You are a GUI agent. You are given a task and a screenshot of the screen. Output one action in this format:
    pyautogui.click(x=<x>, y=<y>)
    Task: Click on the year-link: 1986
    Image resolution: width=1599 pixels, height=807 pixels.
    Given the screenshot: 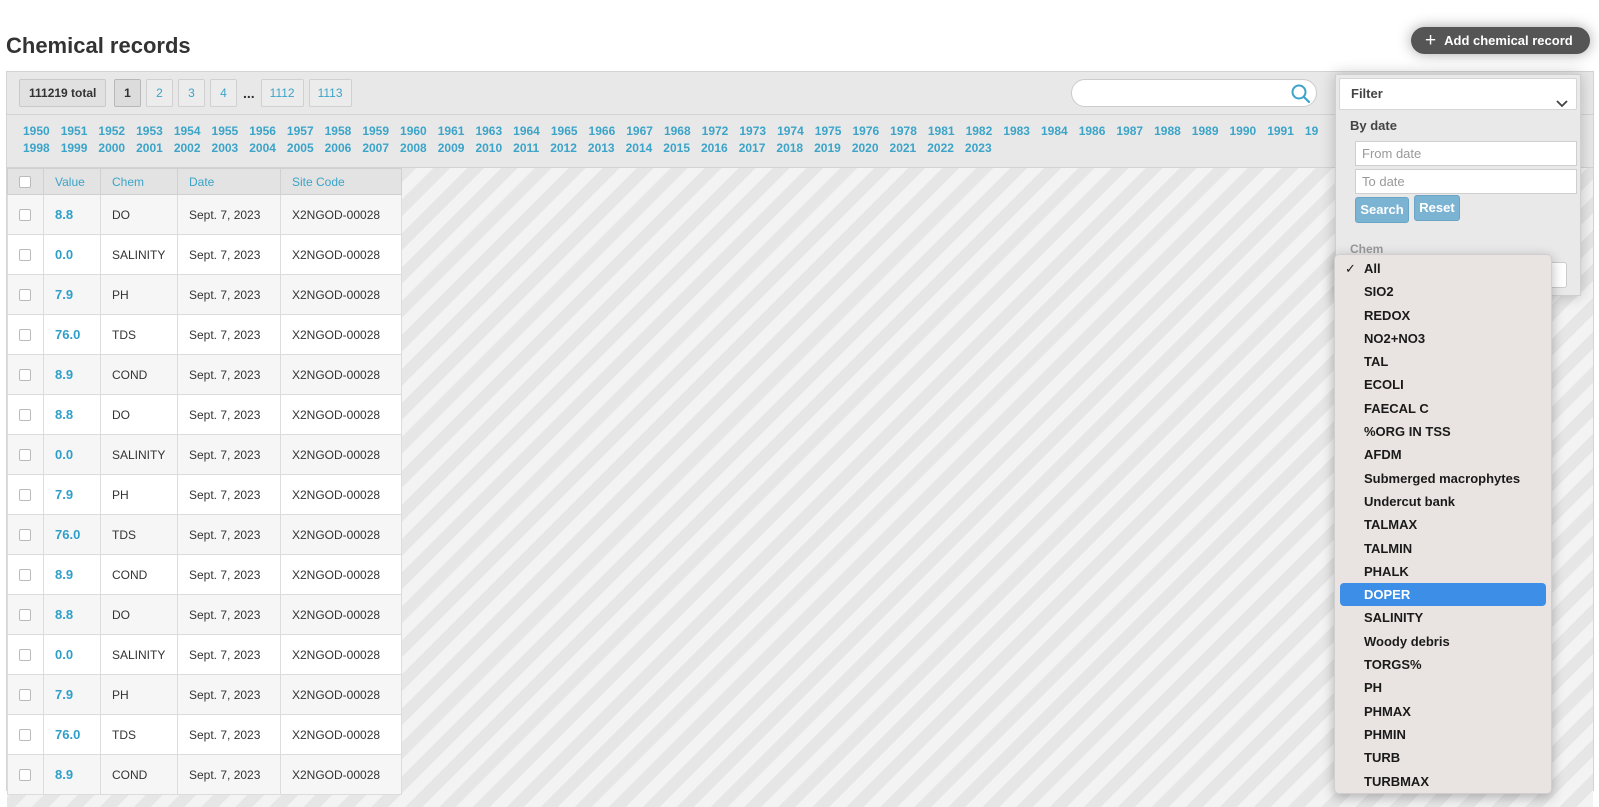 What is the action you would take?
    pyautogui.click(x=1092, y=131)
    